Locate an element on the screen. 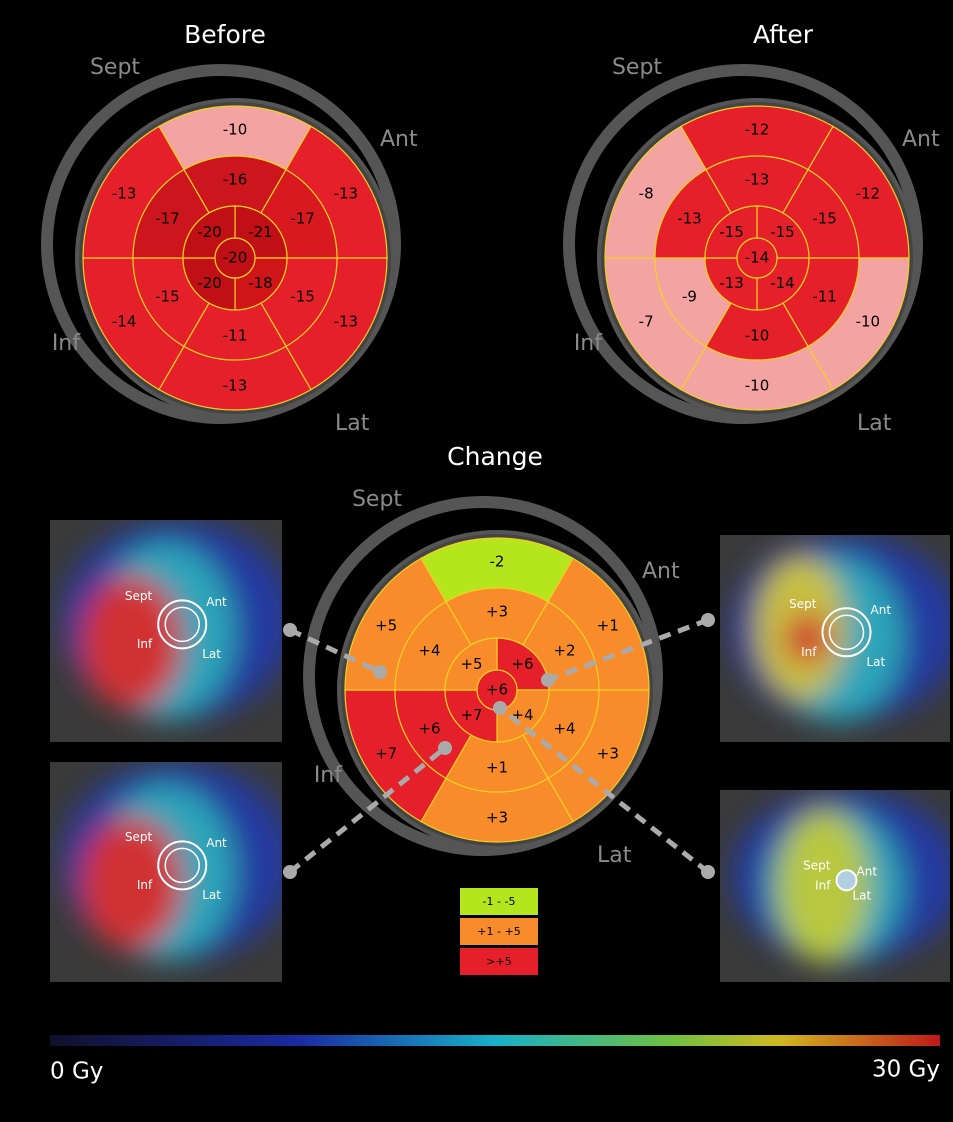 The image size is (953, 1122). legend-swatch is located at coordinates (499, 901).